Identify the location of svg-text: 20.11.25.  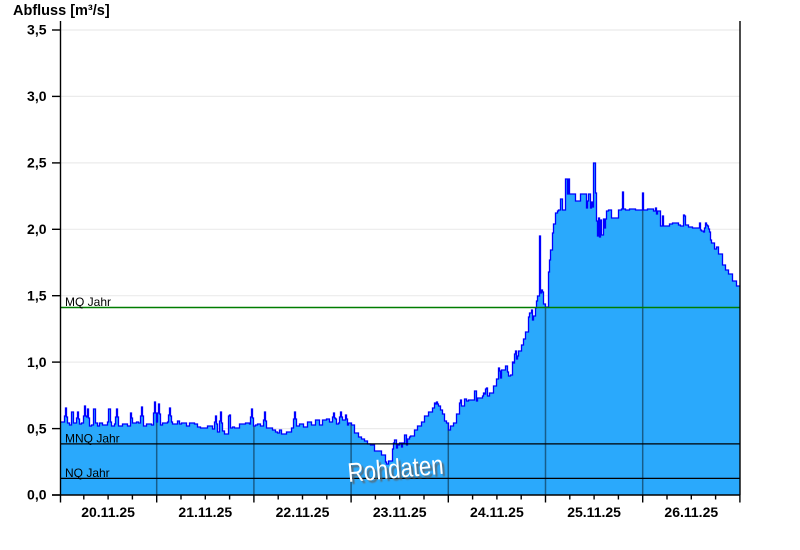
(108, 512).